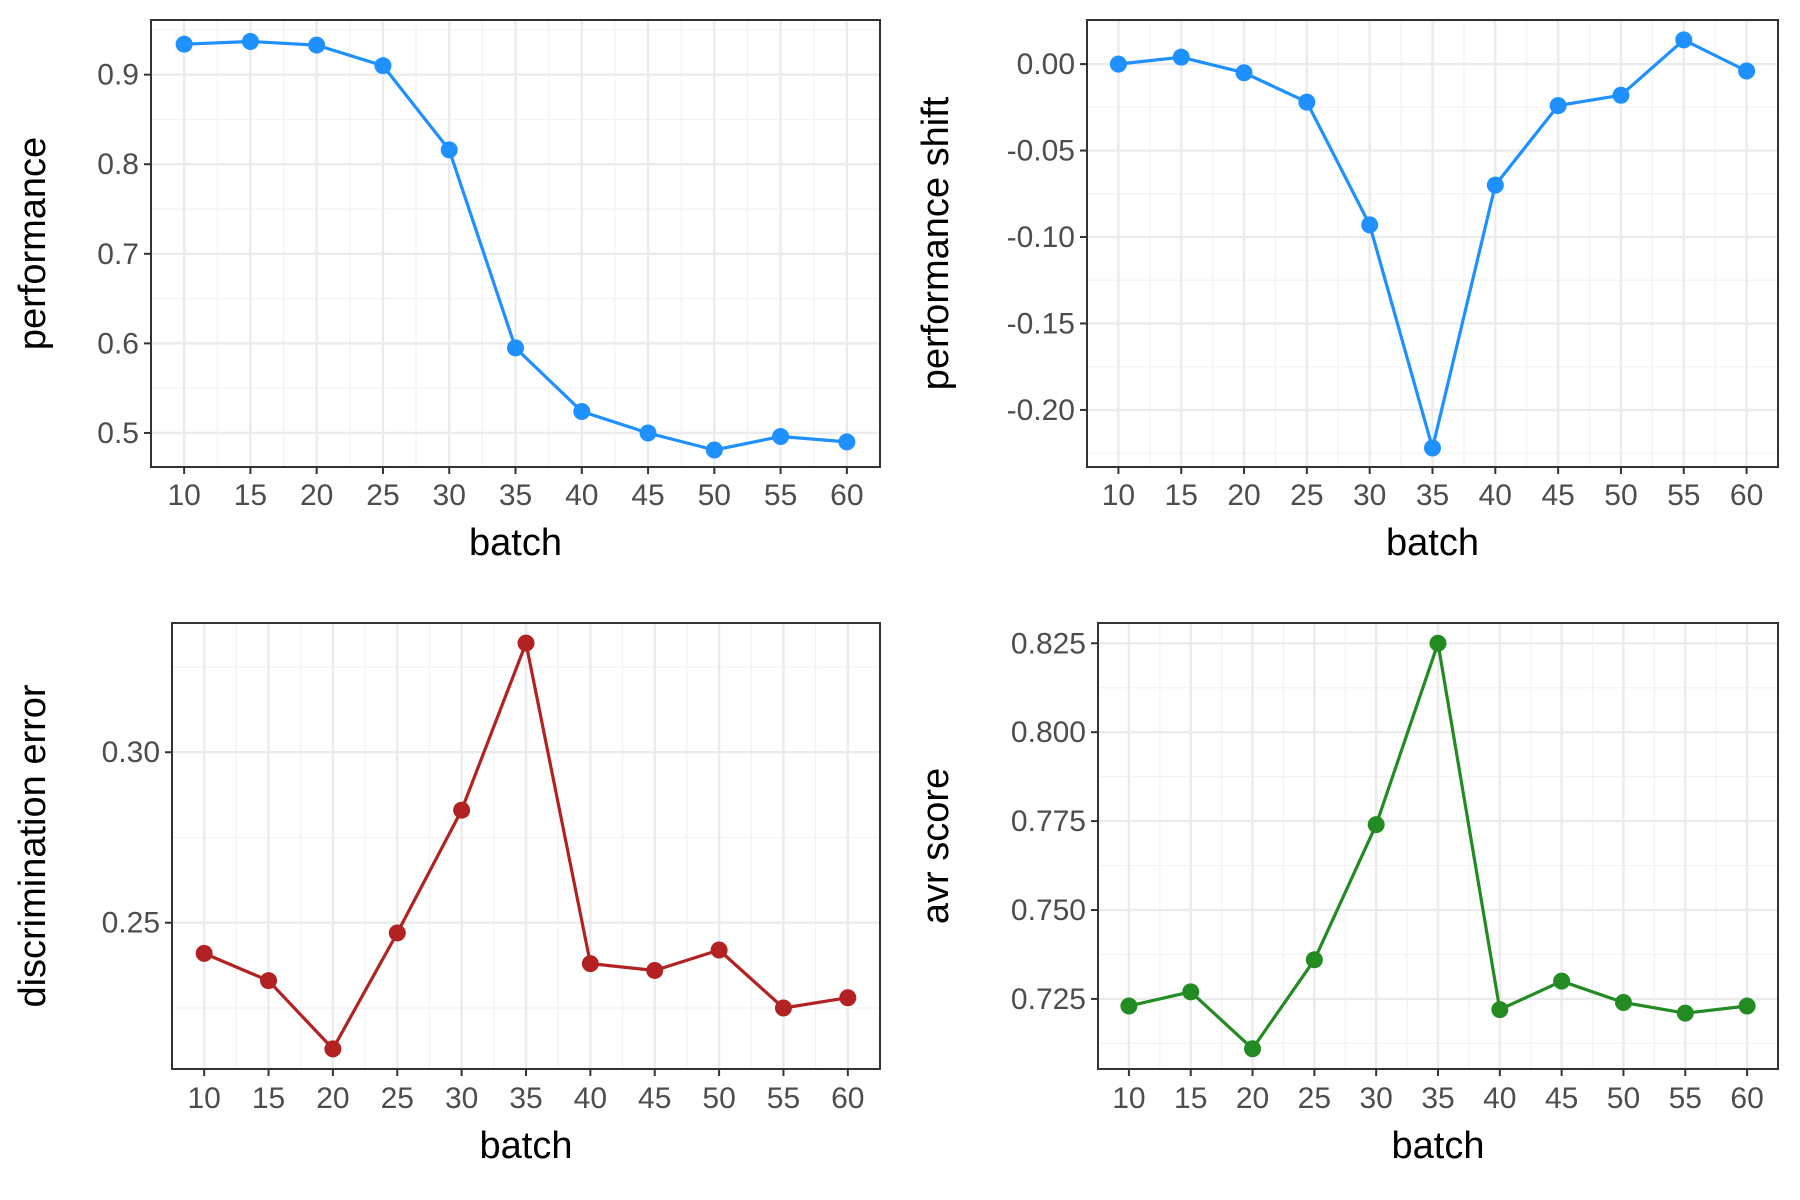 The height and width of the screenshot is (1200, 1800). I want to click on y-tick-label: 0.775, so click(1048, 821).